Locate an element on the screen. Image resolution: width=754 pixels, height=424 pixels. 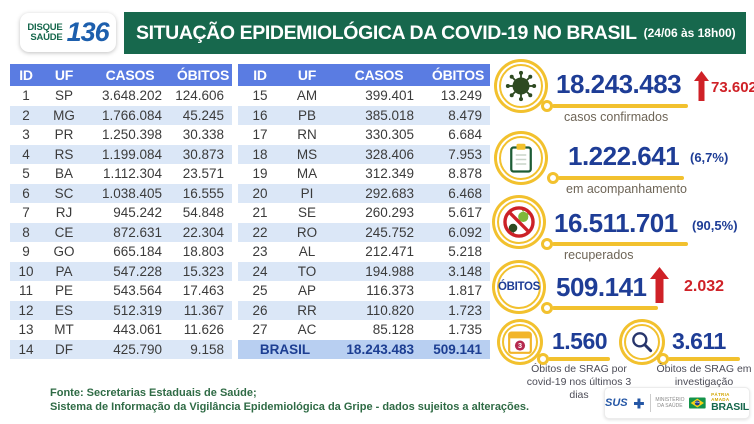
table-cell: 3 is located at coordinates (26, 134).